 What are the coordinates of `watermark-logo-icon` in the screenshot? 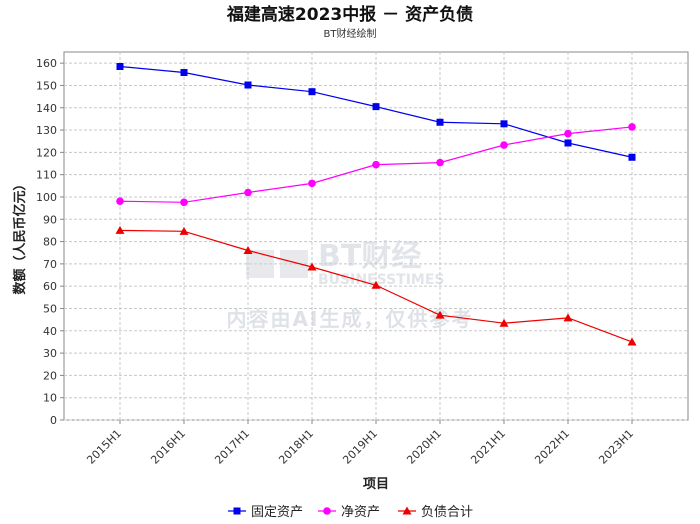 It's located at (260, 264).